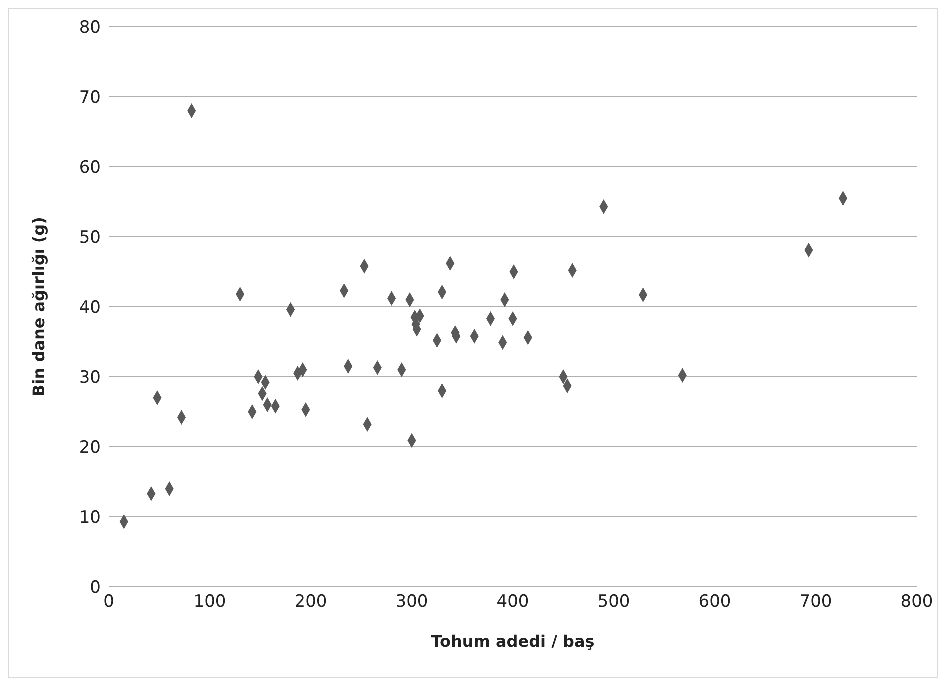  I want to click on y-tick-label: 0, so click(95, 588).